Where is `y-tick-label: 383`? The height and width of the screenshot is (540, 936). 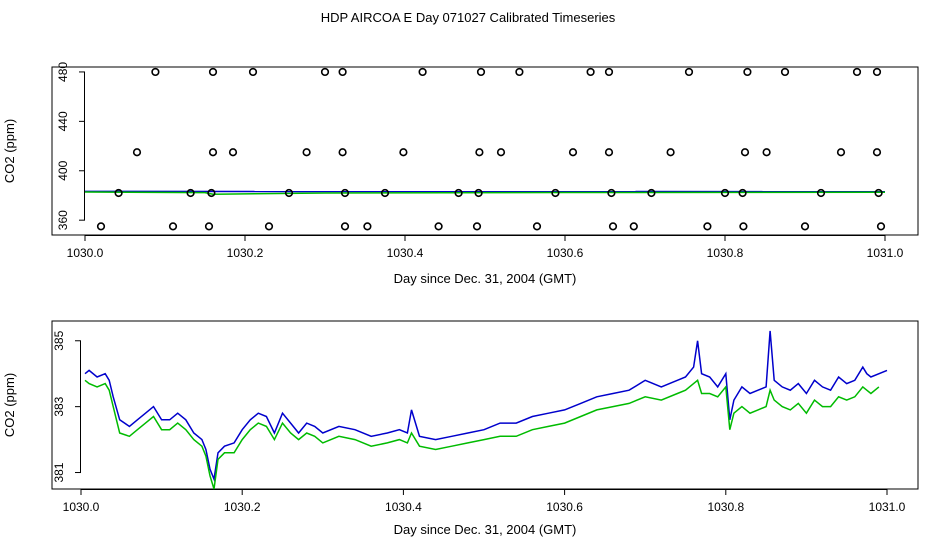
y-tick-label: 383 is located at coordinates (59, 406).